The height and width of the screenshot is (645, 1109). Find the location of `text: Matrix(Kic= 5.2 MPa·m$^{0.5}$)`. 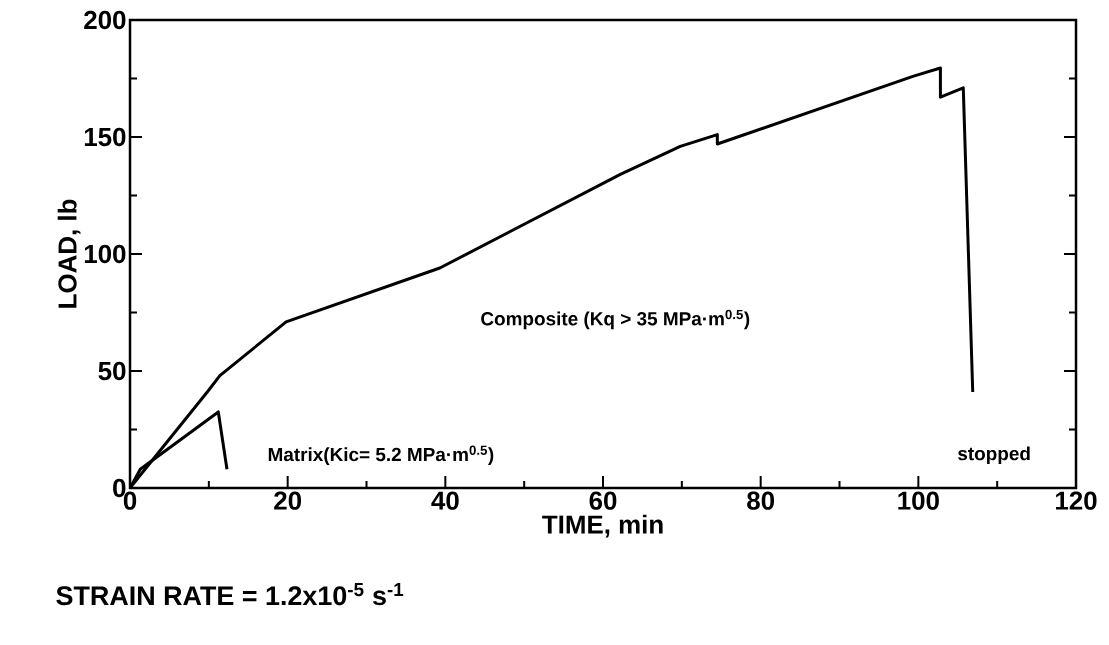

text: Matrix(Kic= 5.2 MPa·m$^{0.5}$) is located at coordinates (381, 455).